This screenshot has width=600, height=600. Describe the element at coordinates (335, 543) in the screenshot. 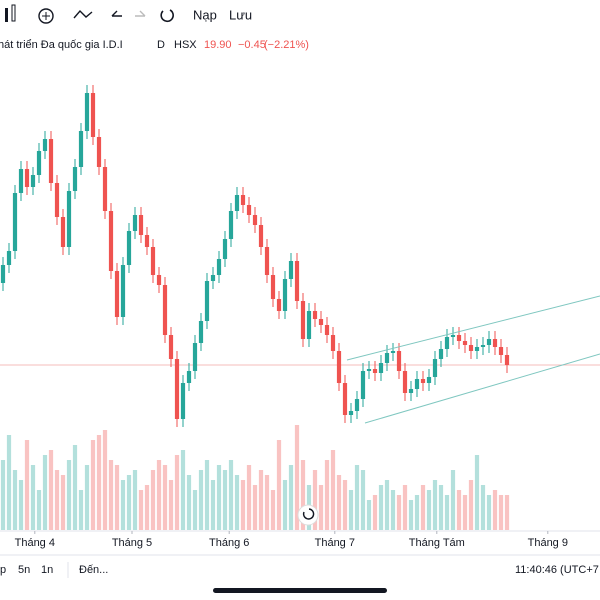

I see `x-tick-label: Tháng 7` at that location.